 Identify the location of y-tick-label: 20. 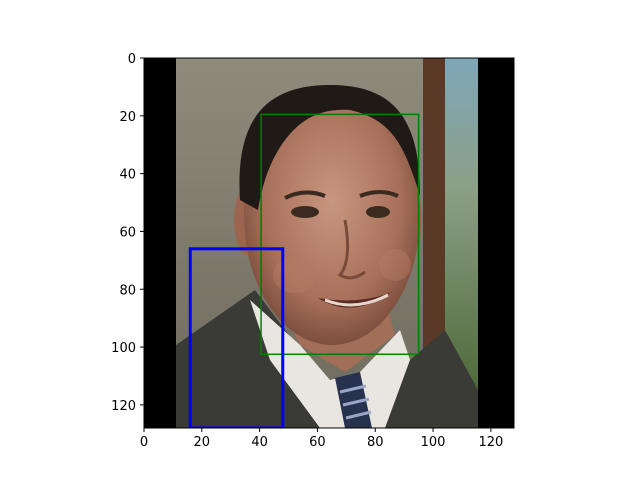
(127, 117).